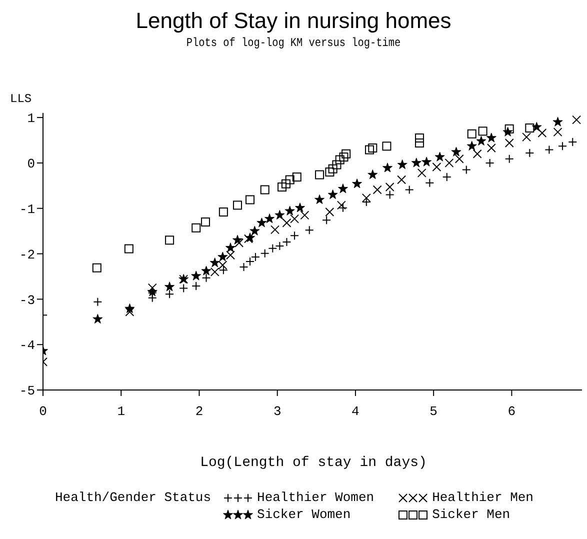  I want to click on chart-subtitle: Plots of log-log KM versus log-time, so click(293, 43).